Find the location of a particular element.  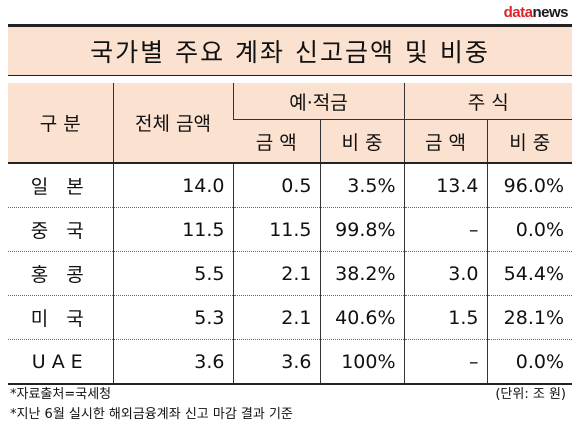

deposit-amount-cell: 3.6 is located at coordinates (276, 362).